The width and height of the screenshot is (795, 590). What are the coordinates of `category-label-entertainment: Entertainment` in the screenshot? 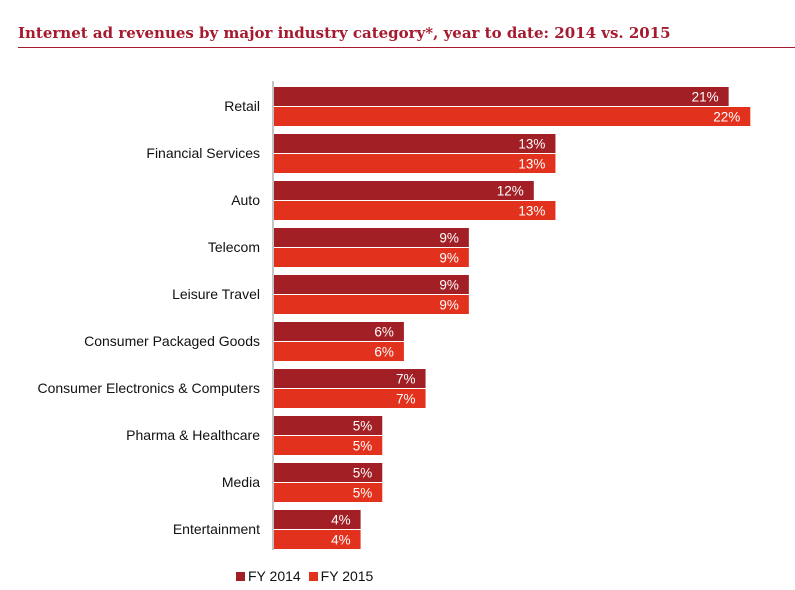 It's located at (216, 529).